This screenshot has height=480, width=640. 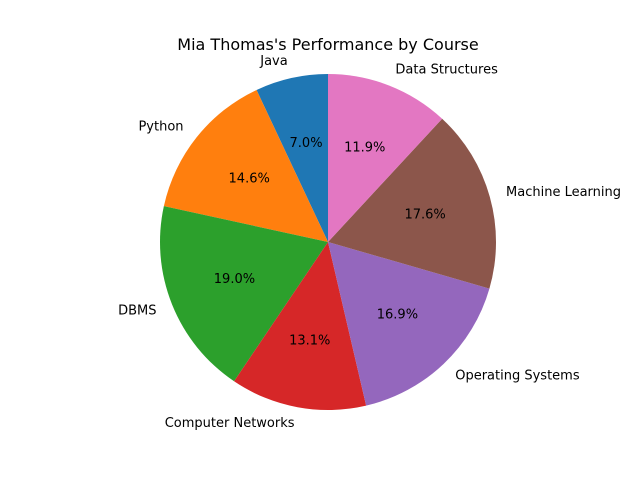 What do you see at coordinates (563, 192) in the screenshot?
I see `slice-label-machine-learning: Machine Learning` at bounding box center [563, 192].